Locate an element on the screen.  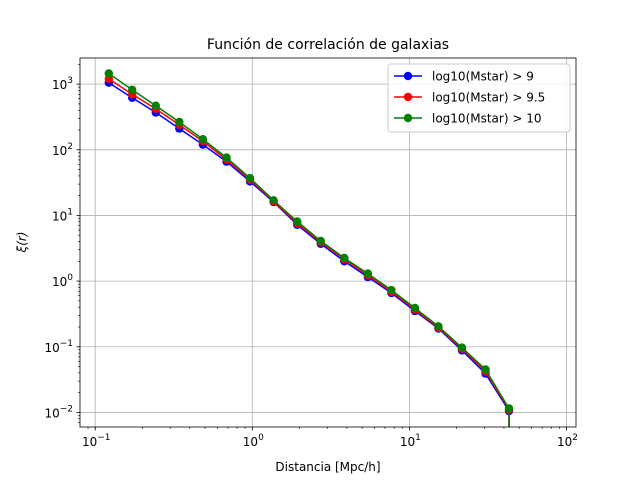
y-tick-label: 10² is located at coordinates (62, 150).